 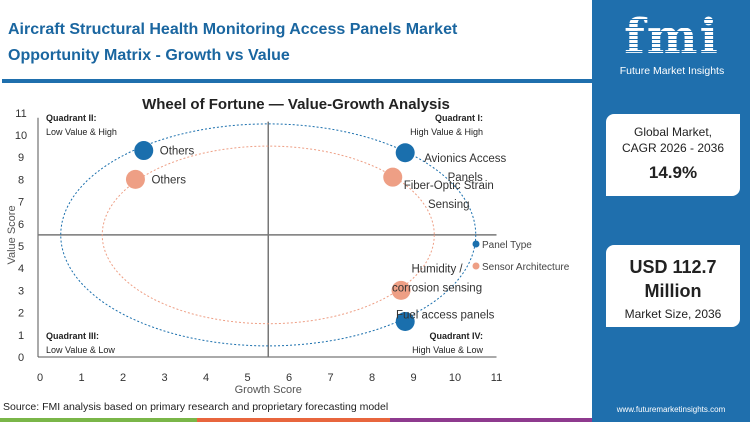 What do you see at coordinates (289, 378) in the screenshot?
I see `x-tick-label: 6` at bounding box center [289, 378].